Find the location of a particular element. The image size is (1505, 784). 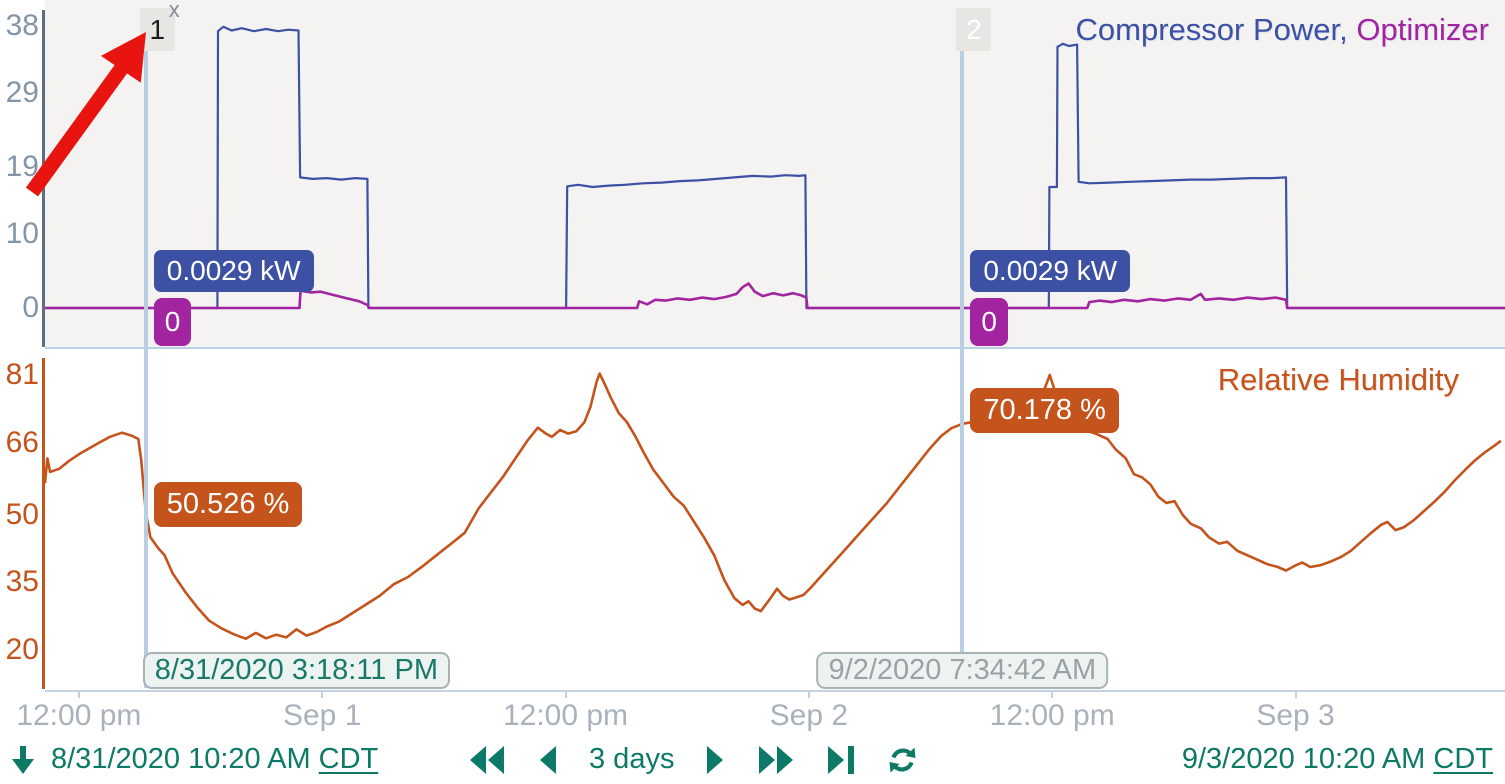

x-axis-baseline is located at coordinates (775, 691).